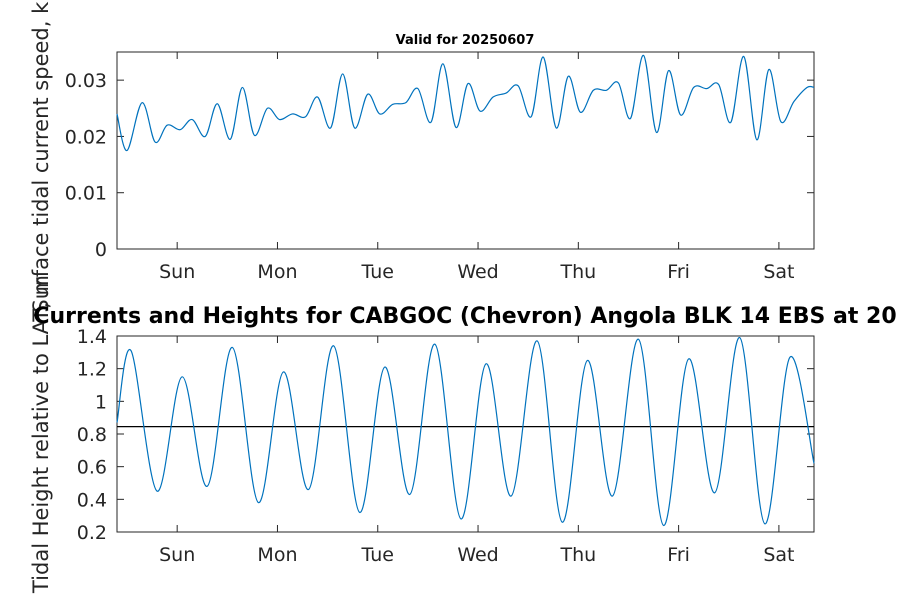 This screenshot has height=600, width=900. Describe the element at coordinates (465, 40) in the screenshot. I see `speed-chart-title: Valid for 20250607` at that location.